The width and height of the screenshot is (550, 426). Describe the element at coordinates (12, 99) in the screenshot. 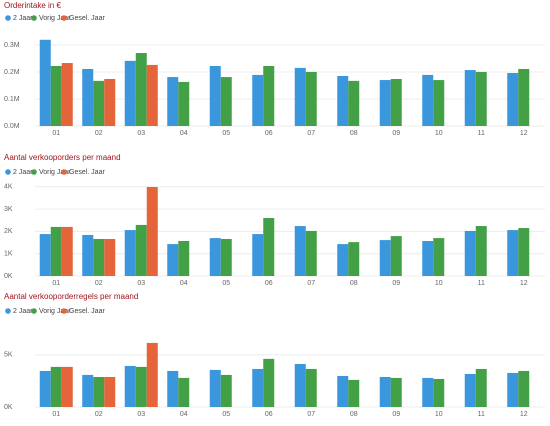

I see `y-tick-label: 0.1M` at that location.